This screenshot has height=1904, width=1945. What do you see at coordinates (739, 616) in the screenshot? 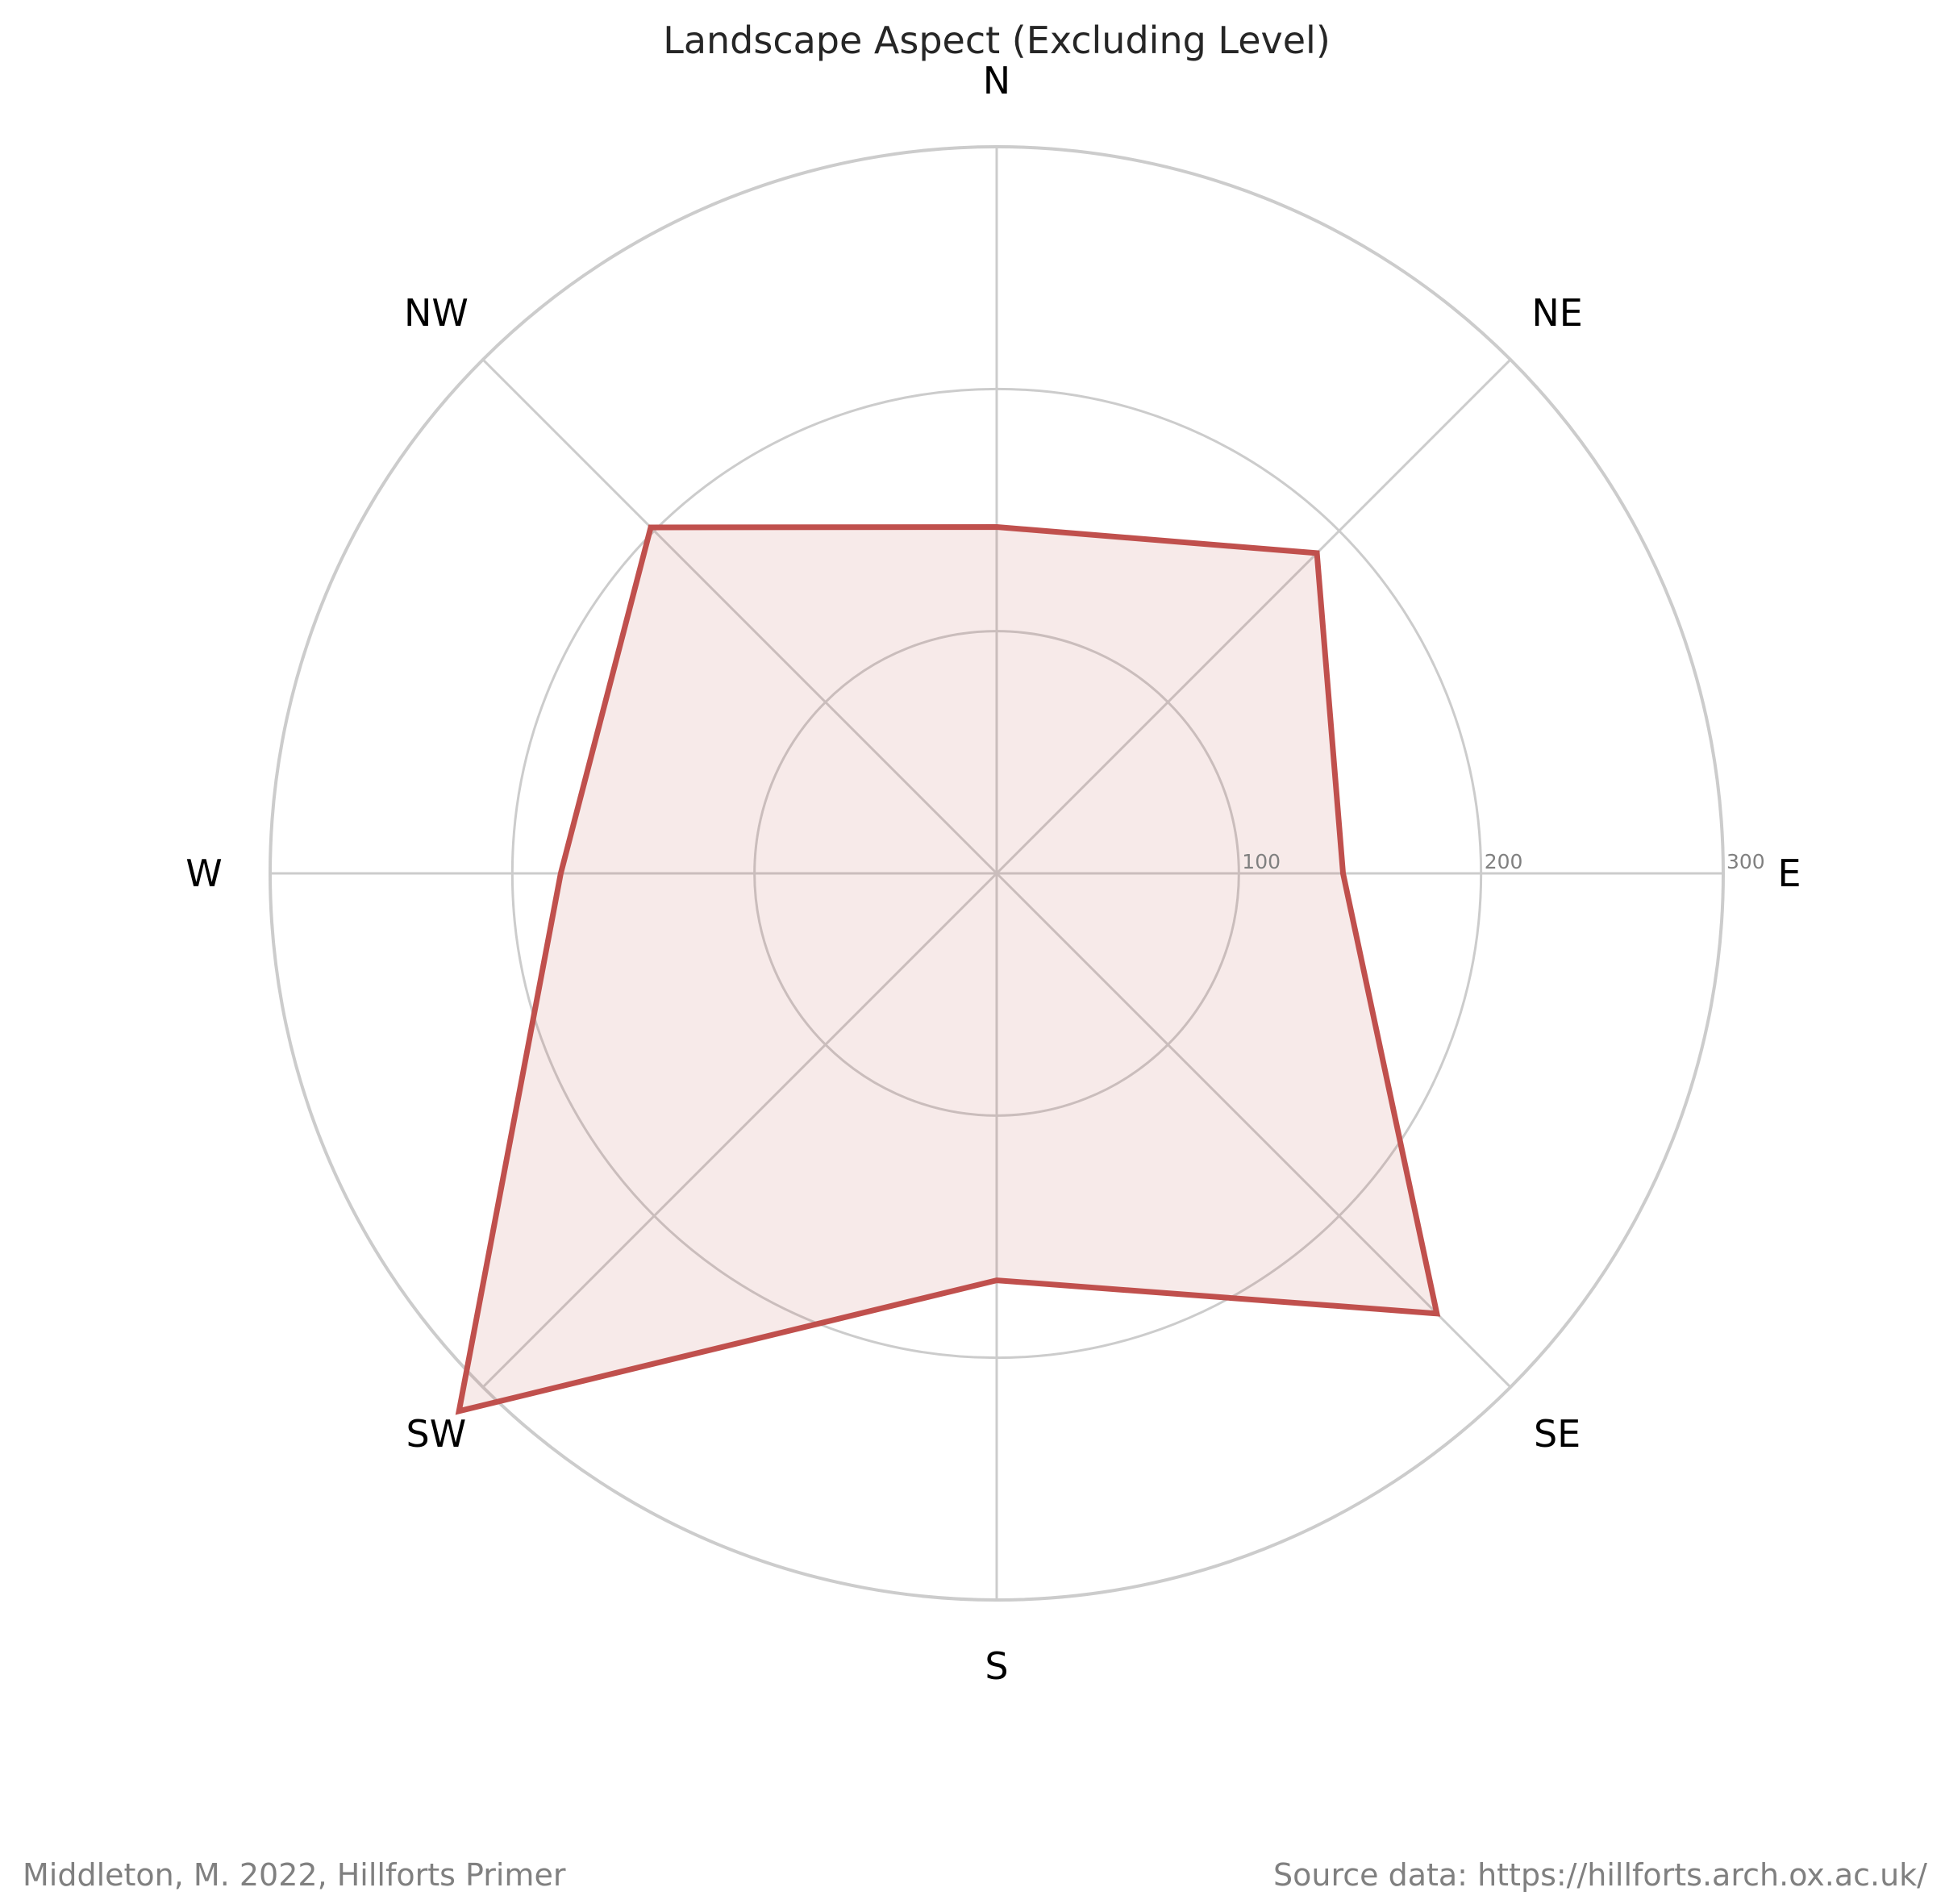
I see `spoke-nw` at bounding box center [739, 616].